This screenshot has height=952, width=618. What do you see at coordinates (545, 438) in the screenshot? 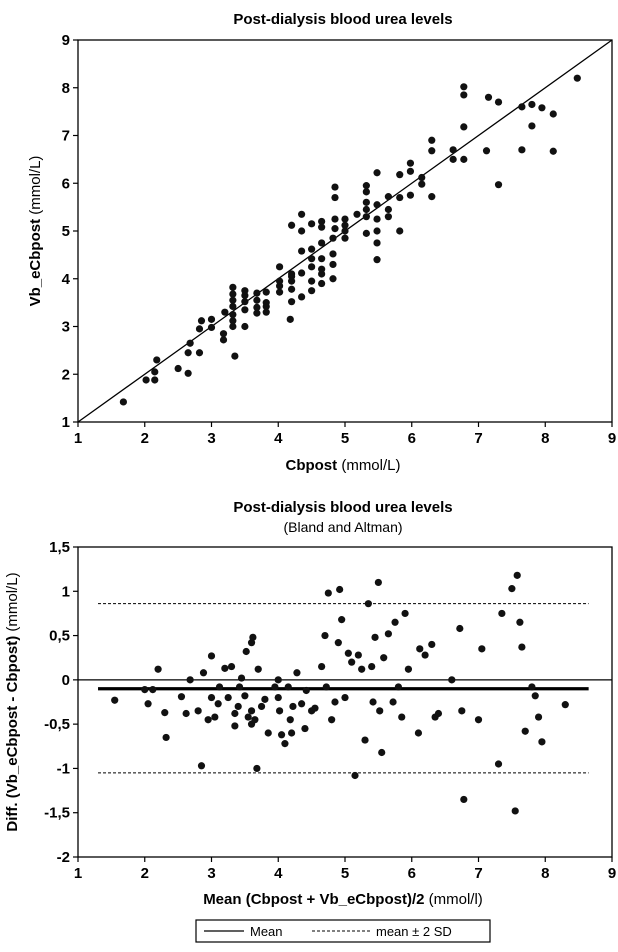
I see `x-tick-label: 8` at bounding box center [545, 438].